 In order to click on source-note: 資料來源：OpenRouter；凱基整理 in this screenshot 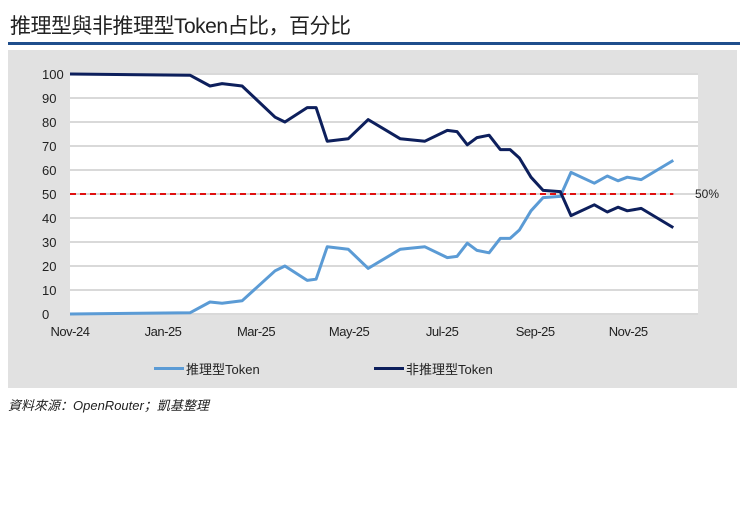, I will do `click(108, 405)`.